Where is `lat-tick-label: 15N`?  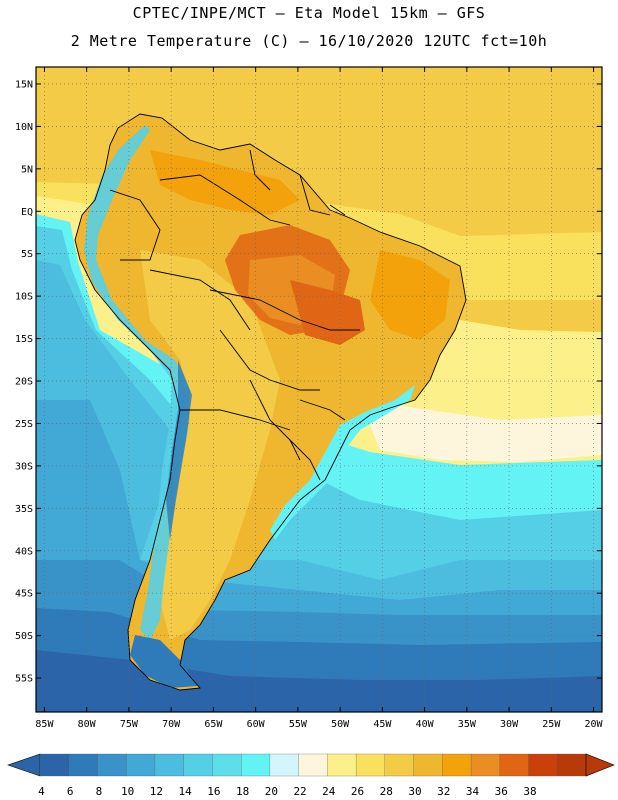
lat-tick-label: 15N is located at coordinates (24, 84).